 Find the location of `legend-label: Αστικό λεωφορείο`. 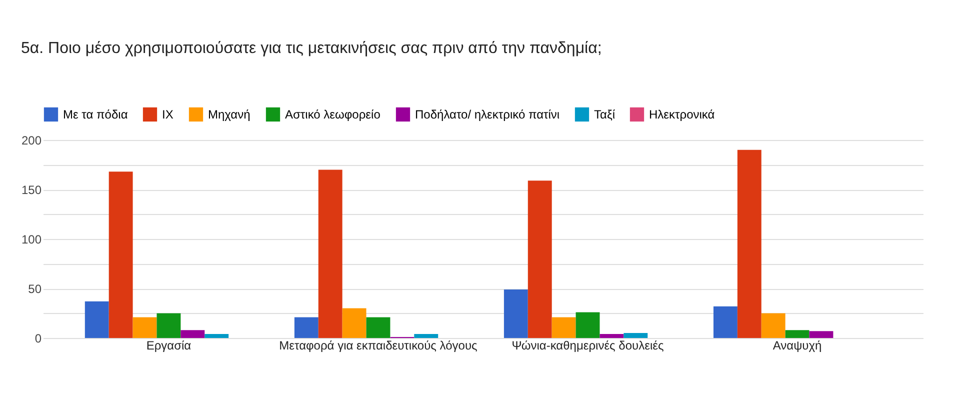

legend-label: Αστικό λεωφορείο is located at coordinates (333, 114).